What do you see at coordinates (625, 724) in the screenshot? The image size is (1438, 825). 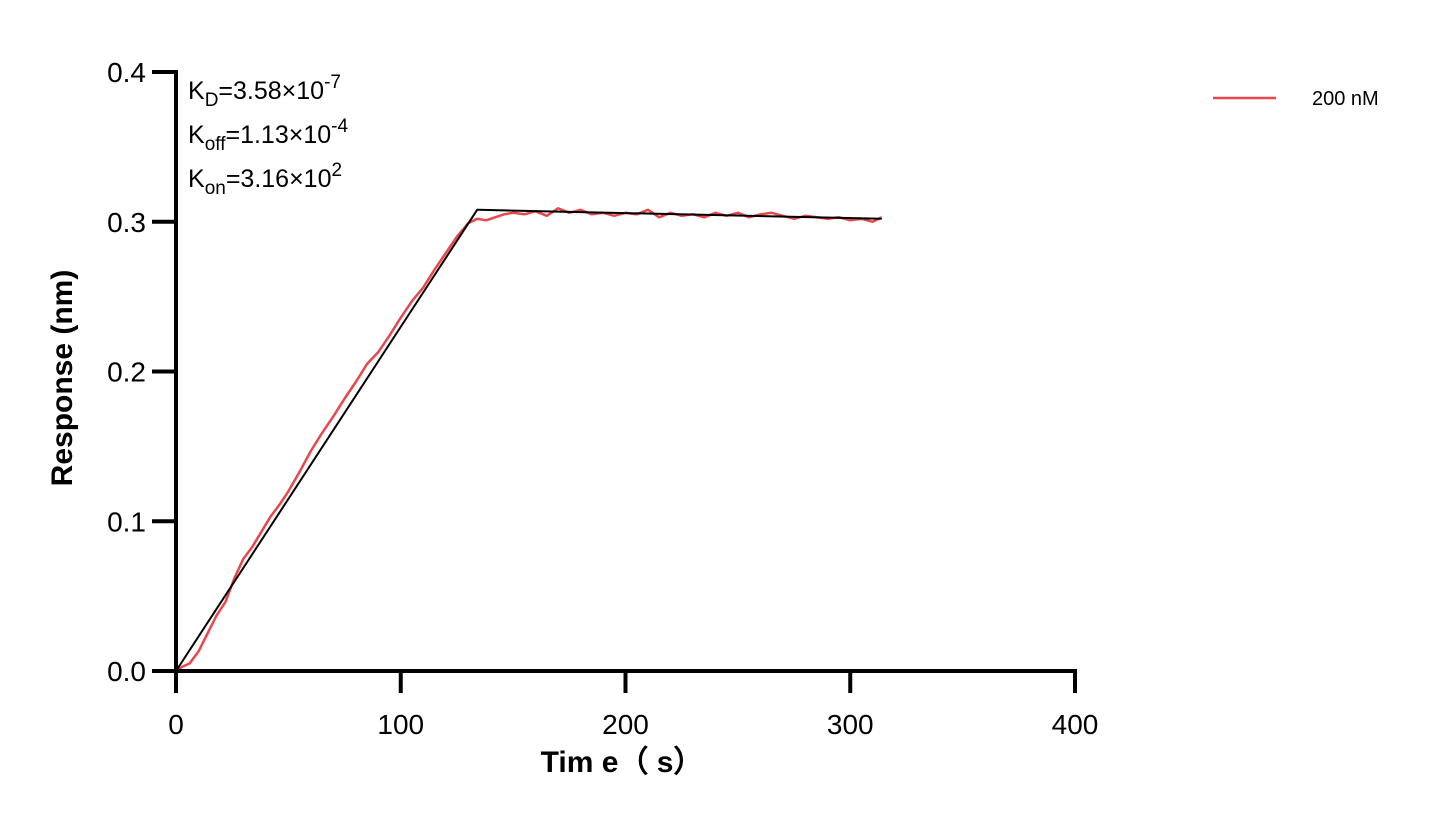 I see `x-tick-label: 200` at bounding box center [625, 724].